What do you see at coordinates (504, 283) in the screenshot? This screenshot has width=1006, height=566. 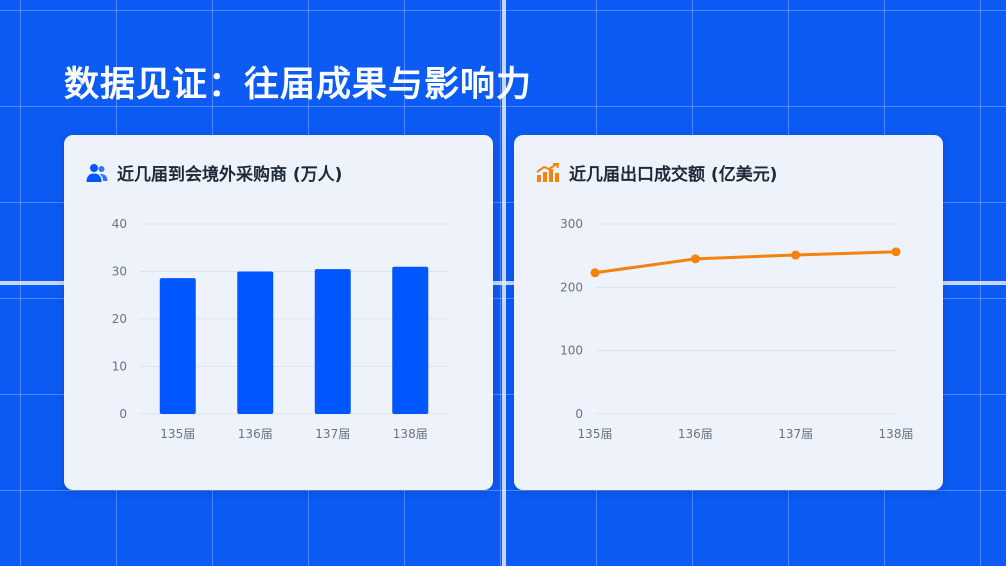 I see `background-divider-vertical` at bounding box center [504, 283].